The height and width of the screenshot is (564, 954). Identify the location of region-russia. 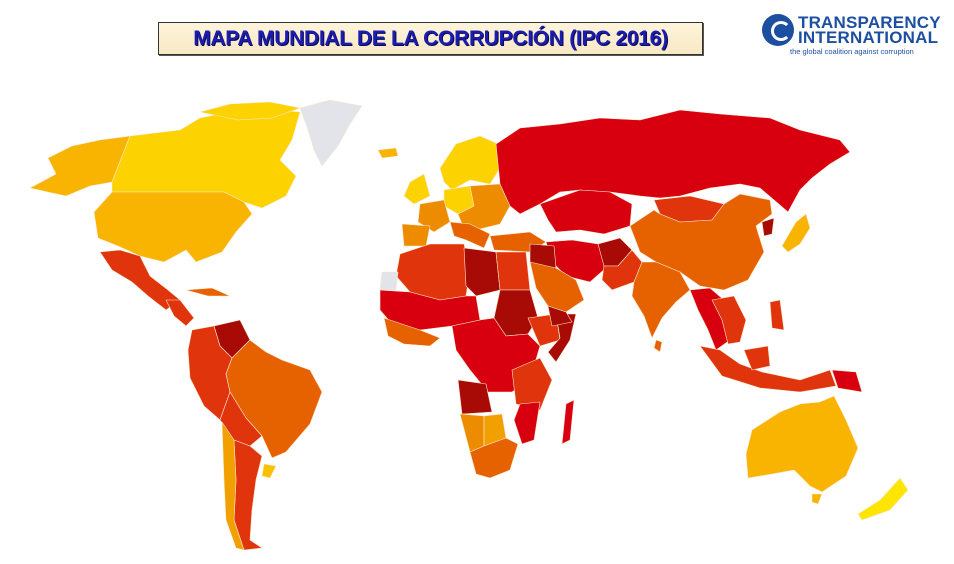
(673, 162).